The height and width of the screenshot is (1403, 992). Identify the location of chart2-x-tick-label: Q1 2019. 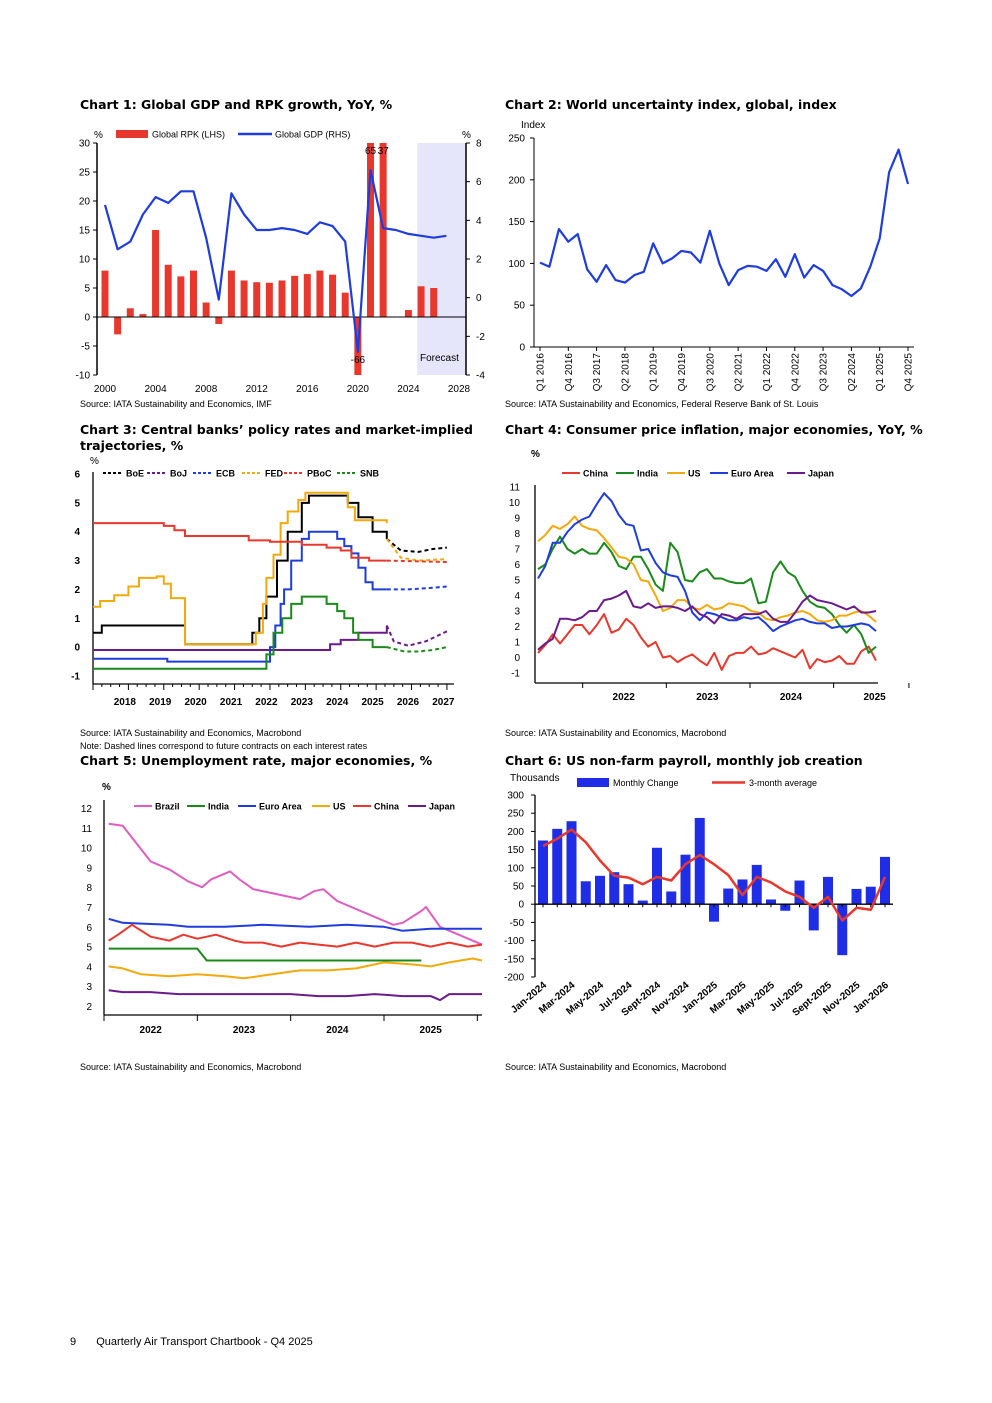
(654, 372).